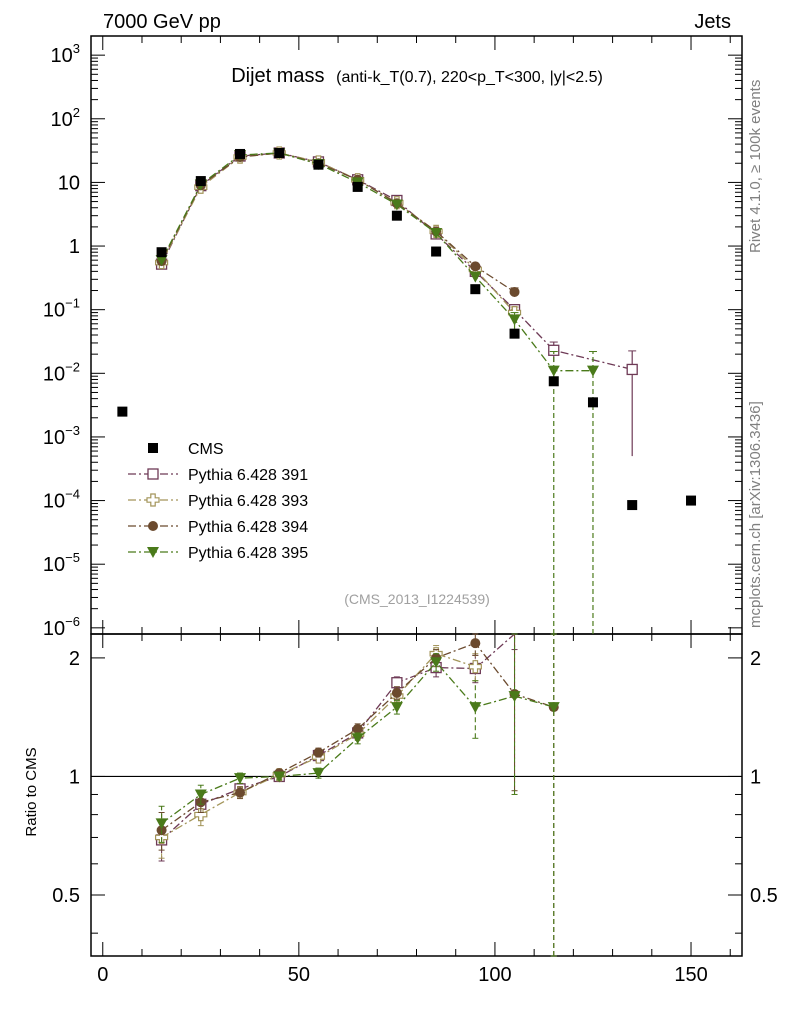  What do you see at coordinates (76, 112) in the screenshot?
I see `tick-exponent: 2` at bounding box center [76, 112].